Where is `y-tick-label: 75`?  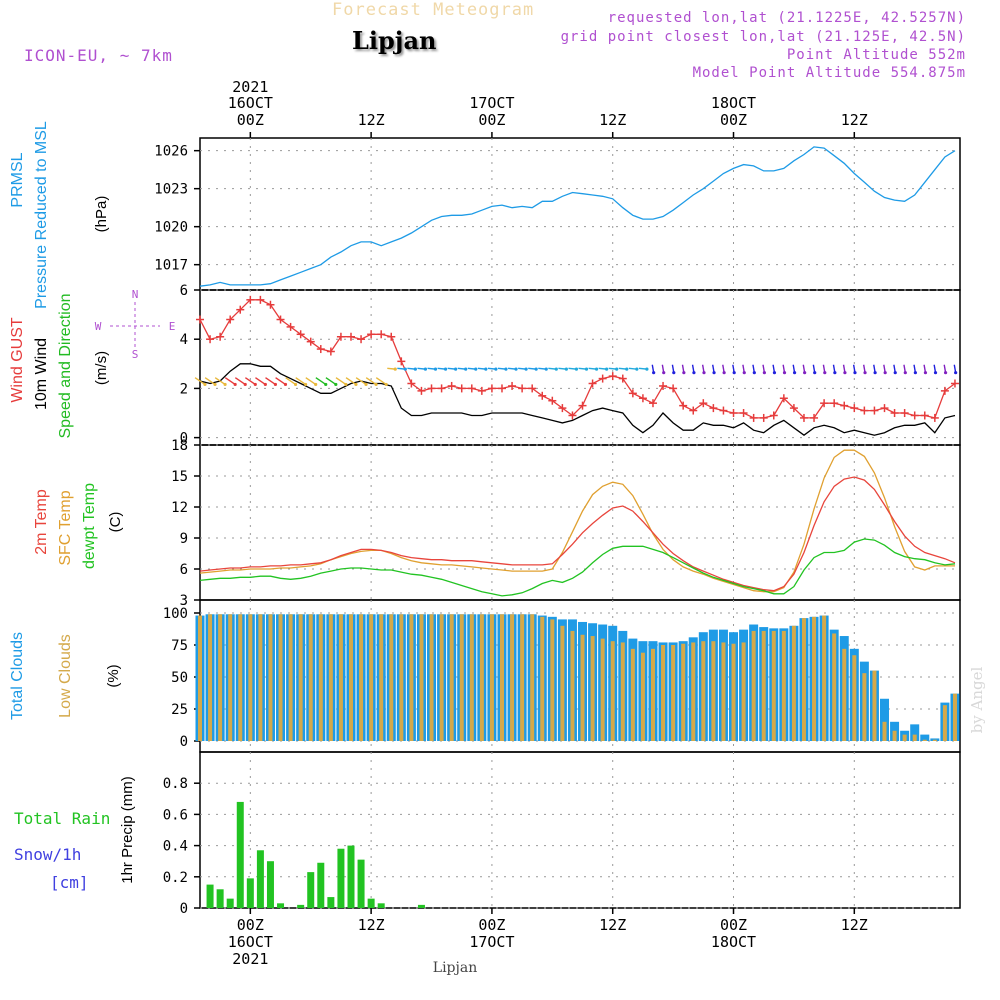 y-tick-label: 75 is located at coordinates (179, 646).